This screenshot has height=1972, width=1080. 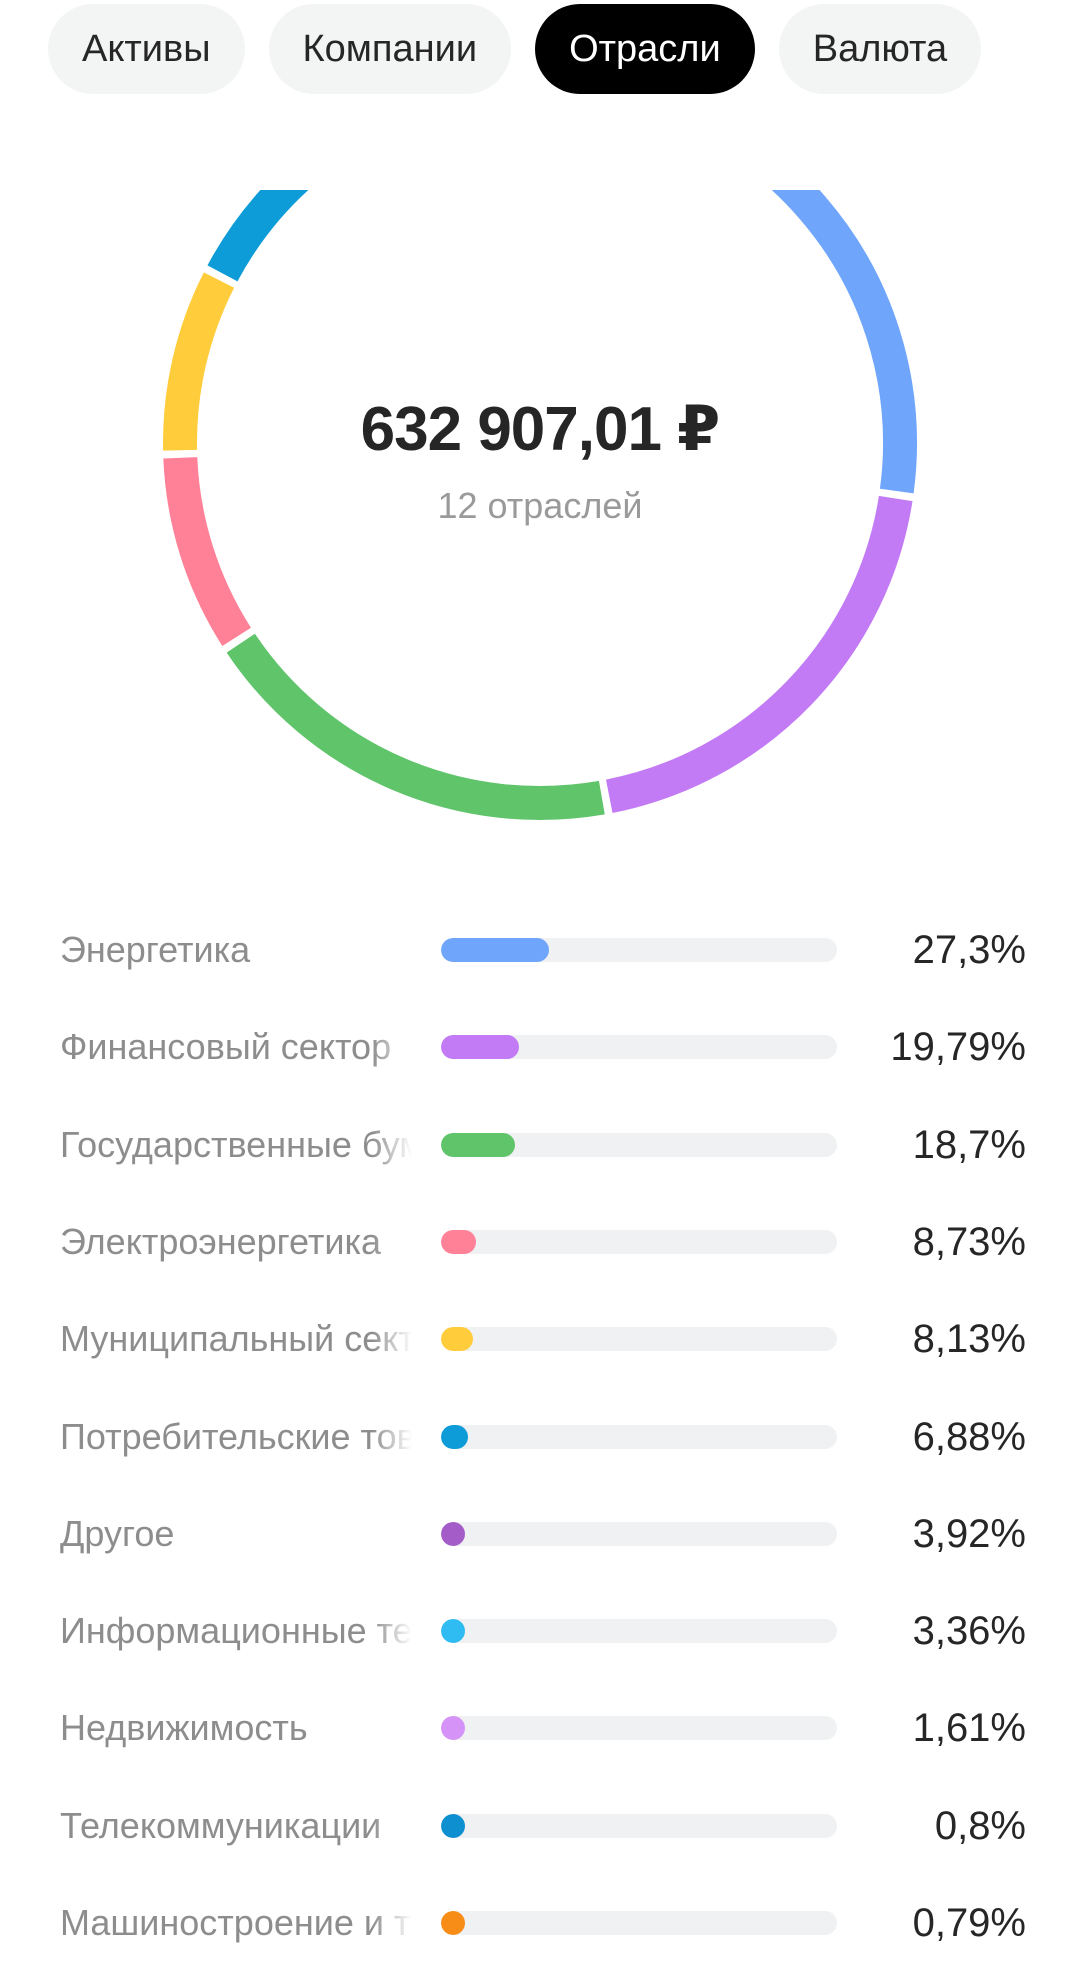 I want to click on sector-count-label: 12 отраслей, so click(x=540, y=505).